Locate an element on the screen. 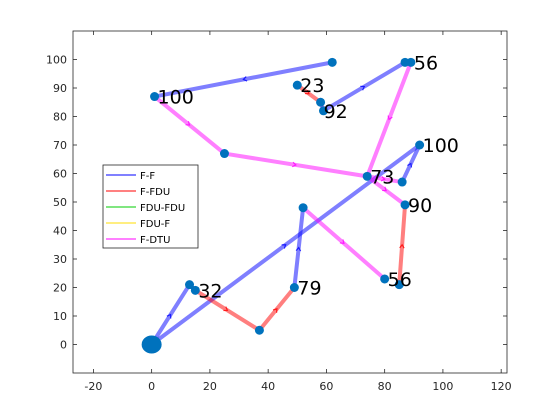 The image size is (560, 420). legend: F-F F-FDU FDU-FDU FDU-F F-DTU is located at coordinates (150, 206).